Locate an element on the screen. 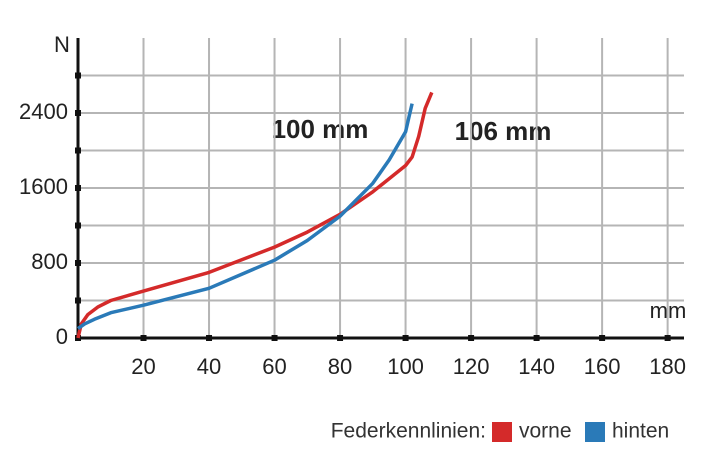 The image size is (712, 461). x-tick-label: 140 is located at coordinates (536, 366).